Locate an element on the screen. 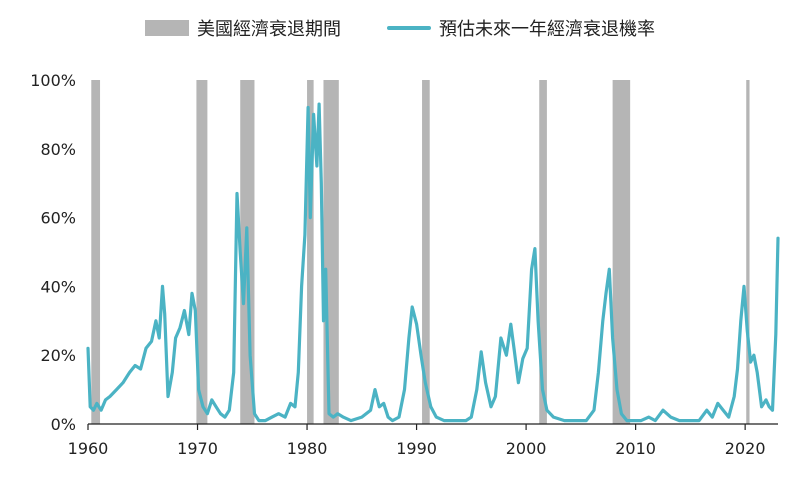 The height and width of the screenshot is (480, 800). legend-swatch-recession is located at coordinates (167, 28).